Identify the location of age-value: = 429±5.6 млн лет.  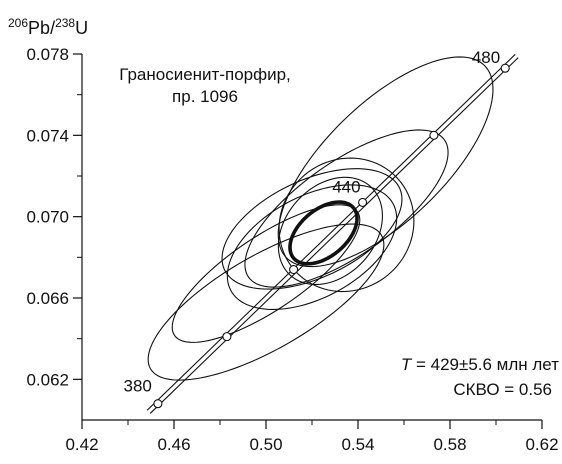
(485, 364).